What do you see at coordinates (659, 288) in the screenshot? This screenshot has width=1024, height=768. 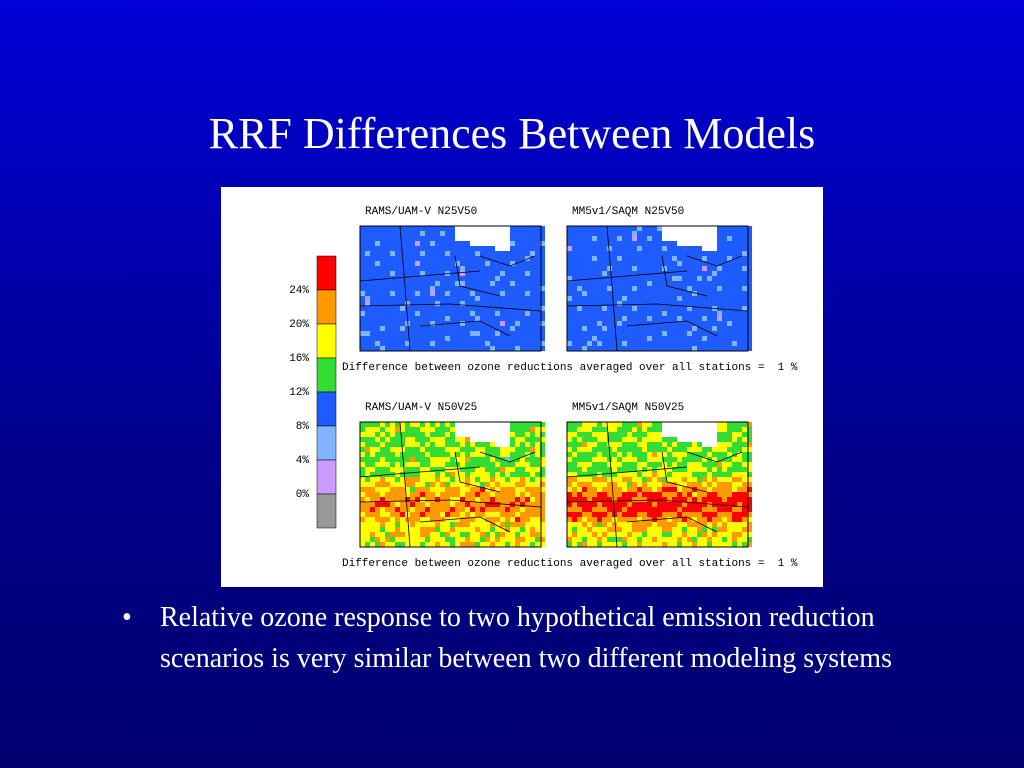 I see `map` at bounding box center [659, 288].